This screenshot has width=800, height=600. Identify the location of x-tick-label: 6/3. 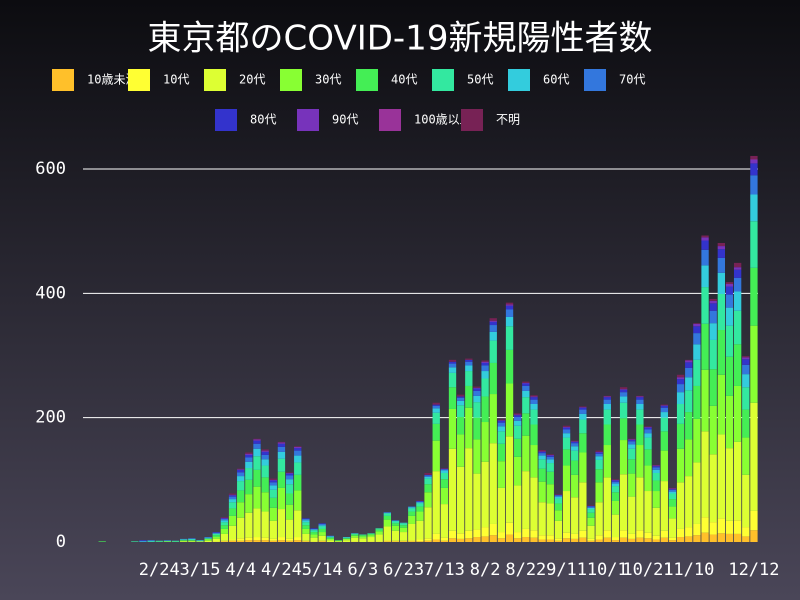
(363, 570).